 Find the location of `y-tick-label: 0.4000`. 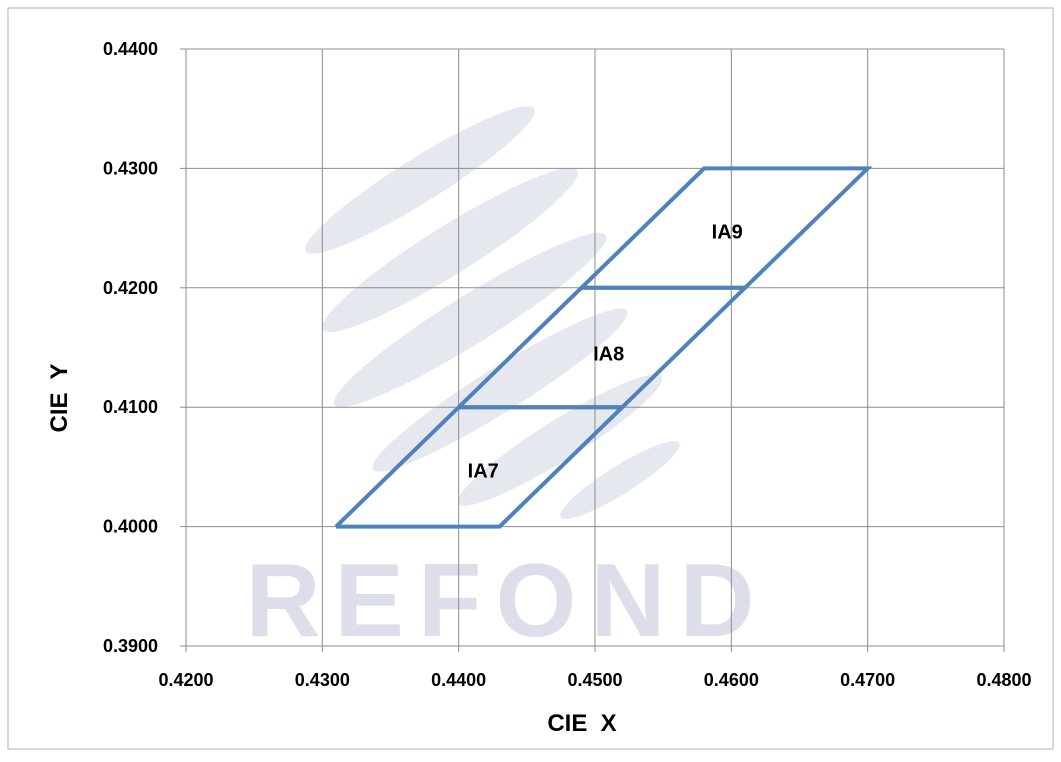

y-tick-label: 0.4000 is located at coordinates (130, 527).